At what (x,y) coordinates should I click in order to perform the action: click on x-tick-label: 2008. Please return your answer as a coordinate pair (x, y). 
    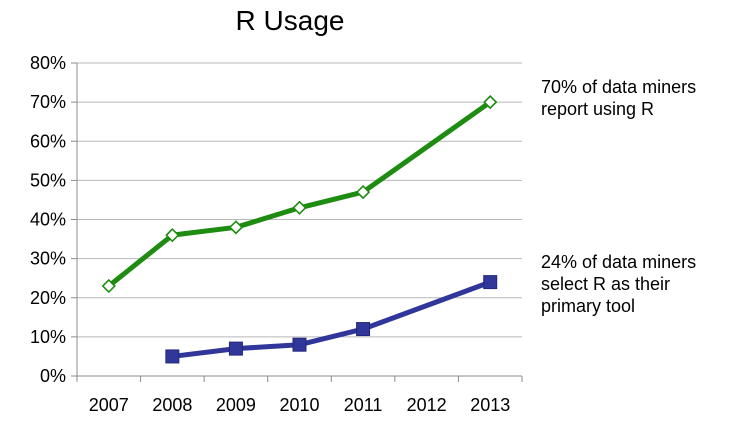
    Looking at the image, I should click on (172, 405).